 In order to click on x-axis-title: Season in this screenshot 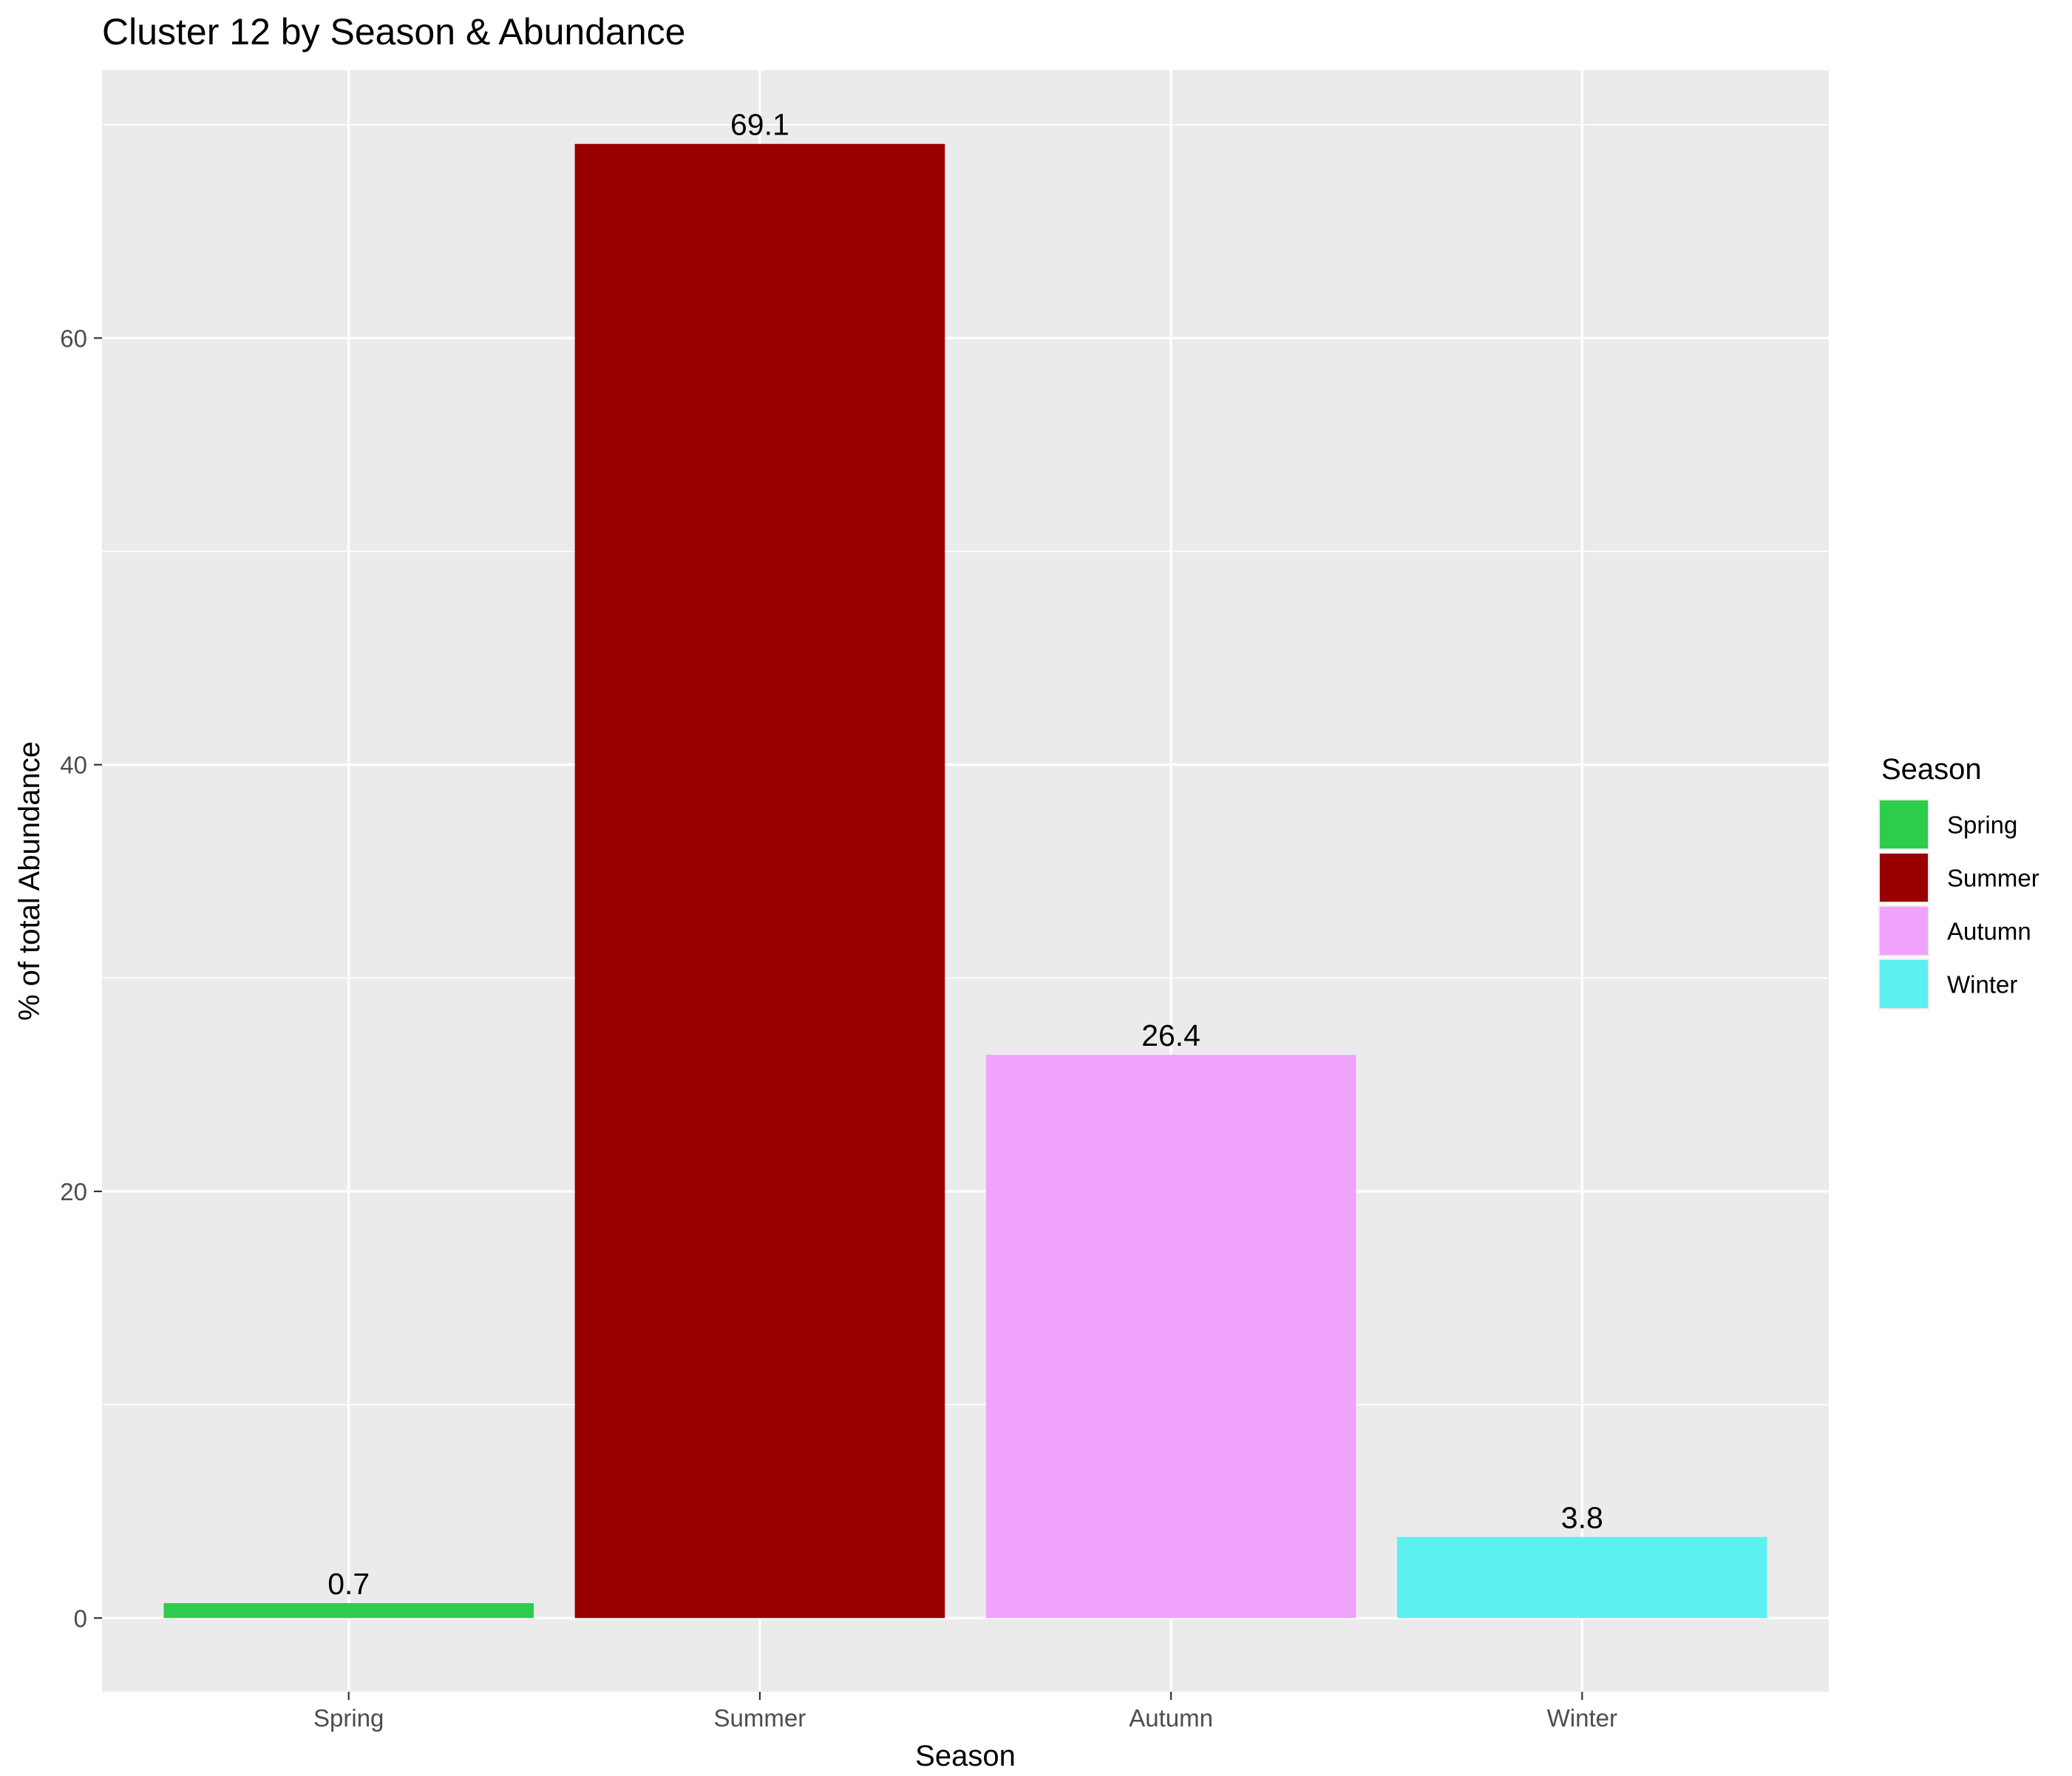, I will do `click(965, 1756)`.